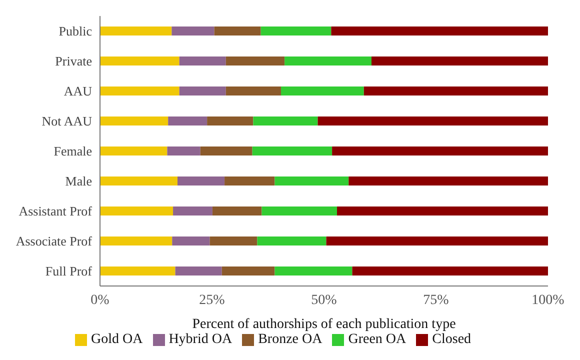 The height and width of the screenshot is (360, 580). I want to click on x-tick-label: 0%, so click(100, 300).